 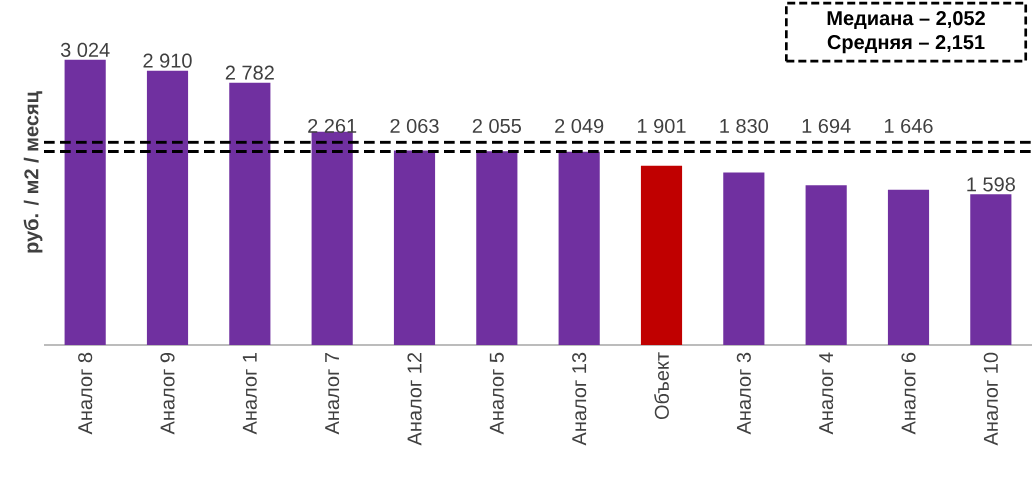 I want to click on y-axis-title: руб. / м2 / месяц, so click(x=33, y=172).